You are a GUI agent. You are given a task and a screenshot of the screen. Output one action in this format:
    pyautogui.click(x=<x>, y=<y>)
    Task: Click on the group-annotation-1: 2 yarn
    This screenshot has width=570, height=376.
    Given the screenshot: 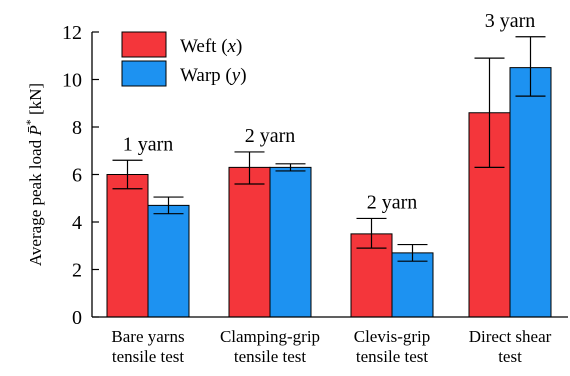 What is the action you would take?
    pyautogui.click(x=270, y=136)
    